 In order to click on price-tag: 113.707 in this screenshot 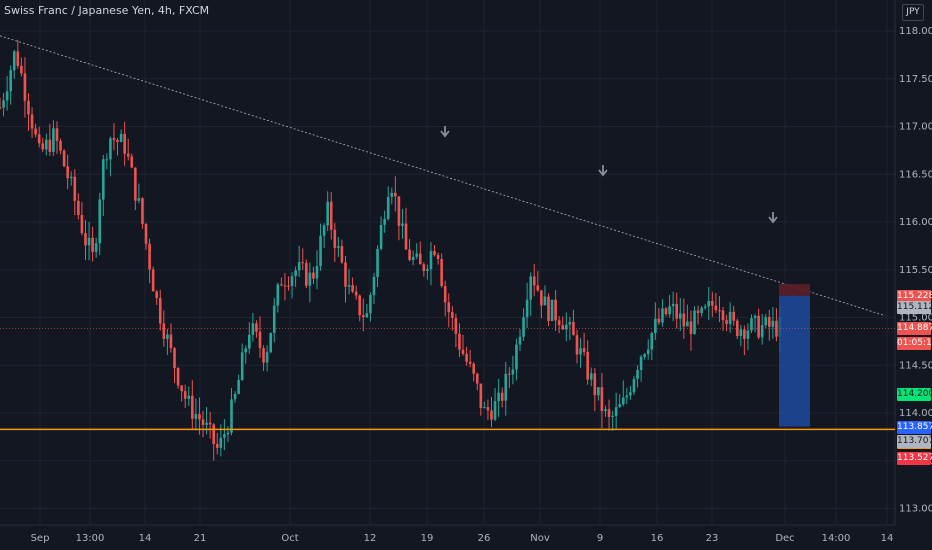, I will do `click(914, 441)`.